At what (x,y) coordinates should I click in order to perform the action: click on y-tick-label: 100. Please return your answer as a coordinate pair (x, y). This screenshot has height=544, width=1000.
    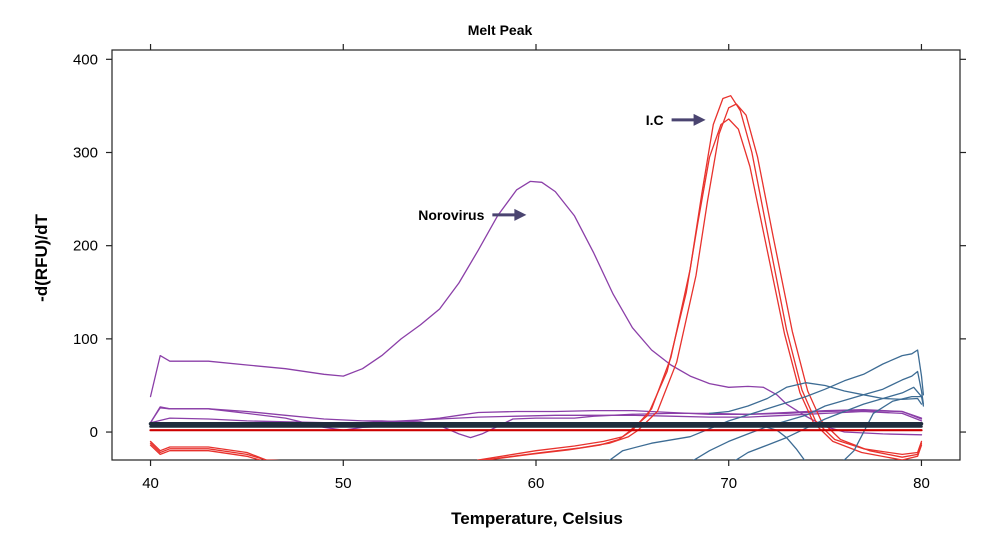
    Looking at the image, I should click on (85, 339).